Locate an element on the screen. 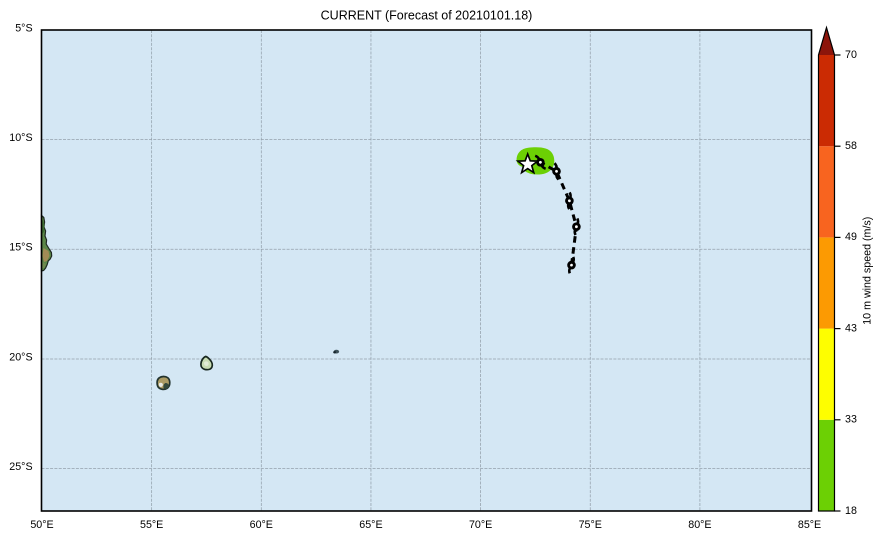  svg-text: 20°S is located at coordinates (20, 357).